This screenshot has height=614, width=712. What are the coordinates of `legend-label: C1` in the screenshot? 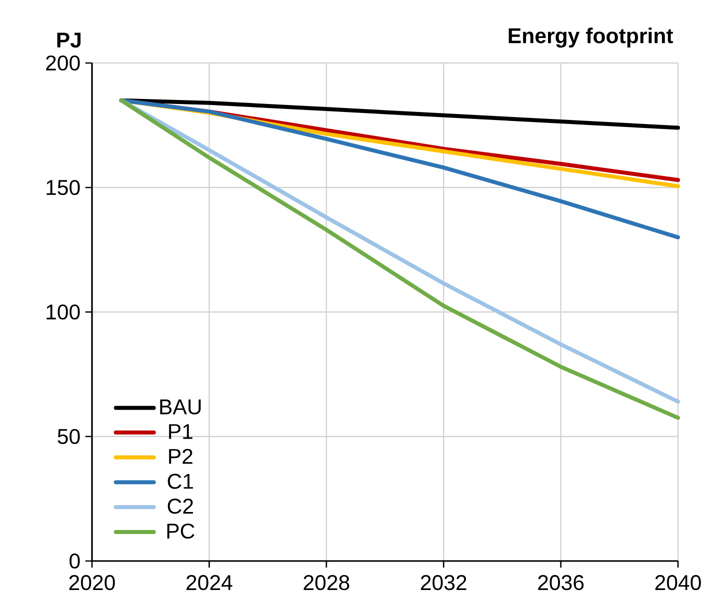 It's located at (180, 481).